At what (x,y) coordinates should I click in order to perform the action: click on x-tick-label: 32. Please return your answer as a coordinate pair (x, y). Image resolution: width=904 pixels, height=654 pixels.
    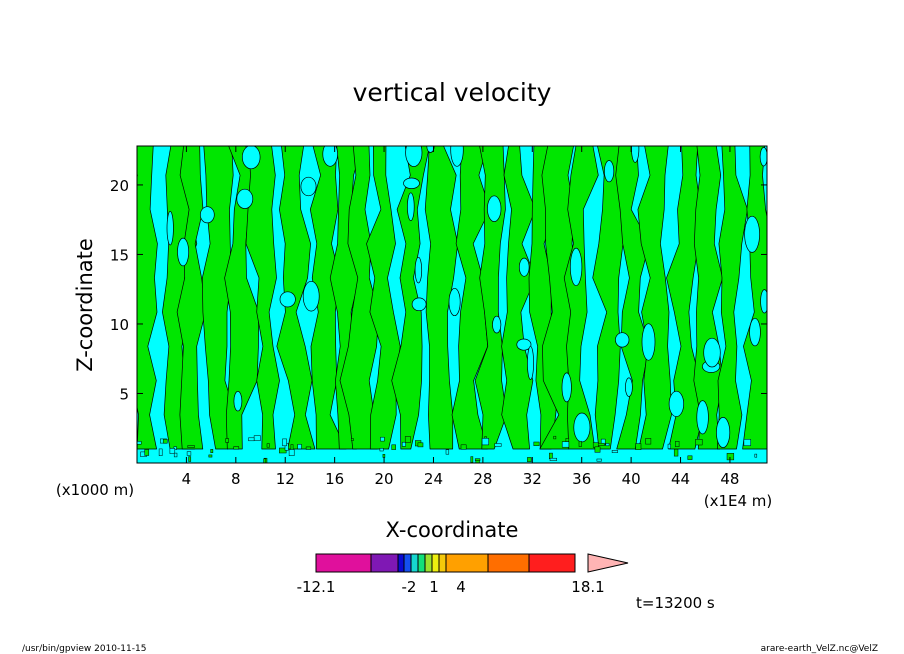
    Looking at the image, I should click on (532, 479).